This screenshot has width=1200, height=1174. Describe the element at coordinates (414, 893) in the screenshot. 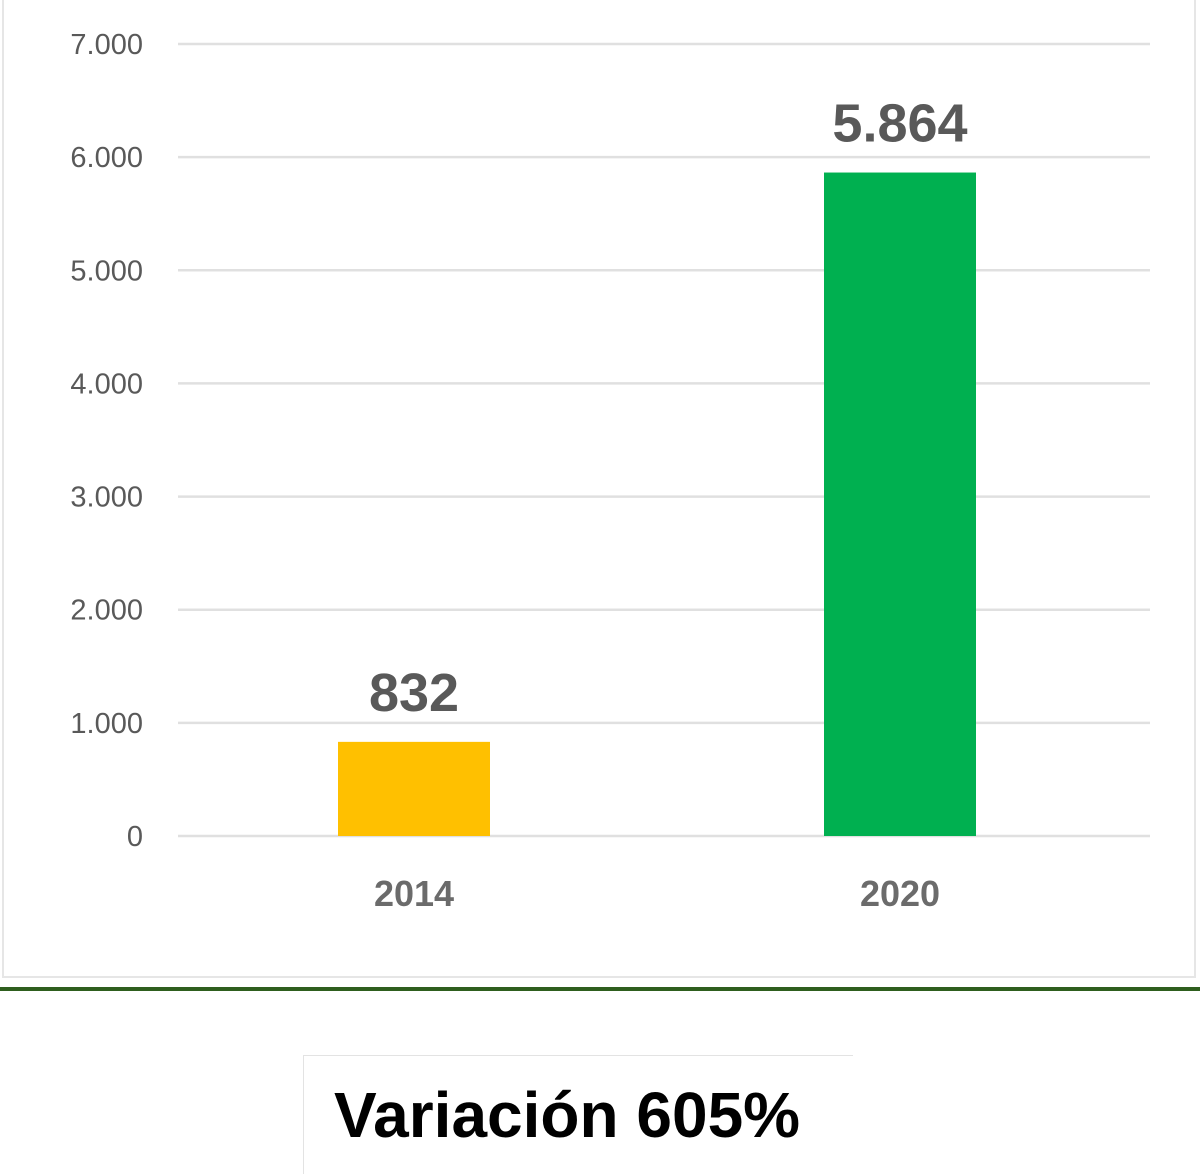

I see `x-category-label: 2014` at that location.